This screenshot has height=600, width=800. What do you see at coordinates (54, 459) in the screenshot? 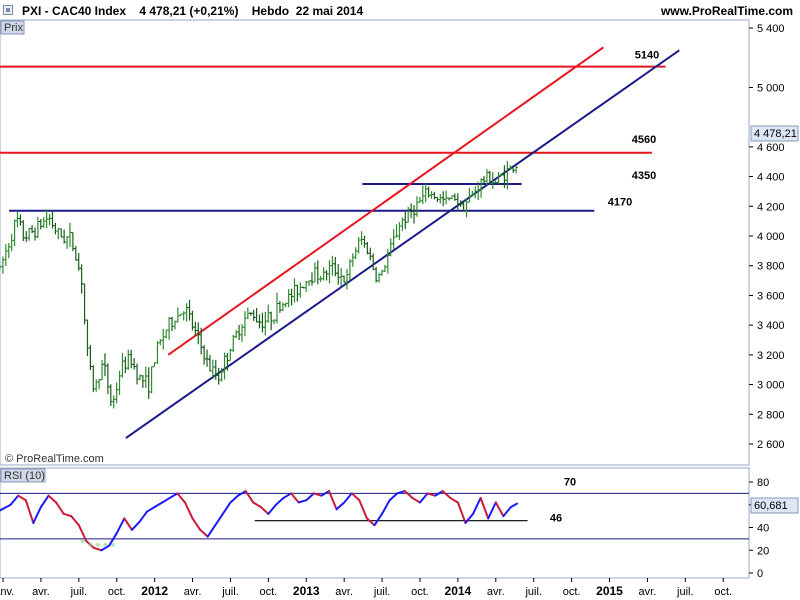
I see `copyright: © ProRealTime.com` at bounding box center [54, 459].